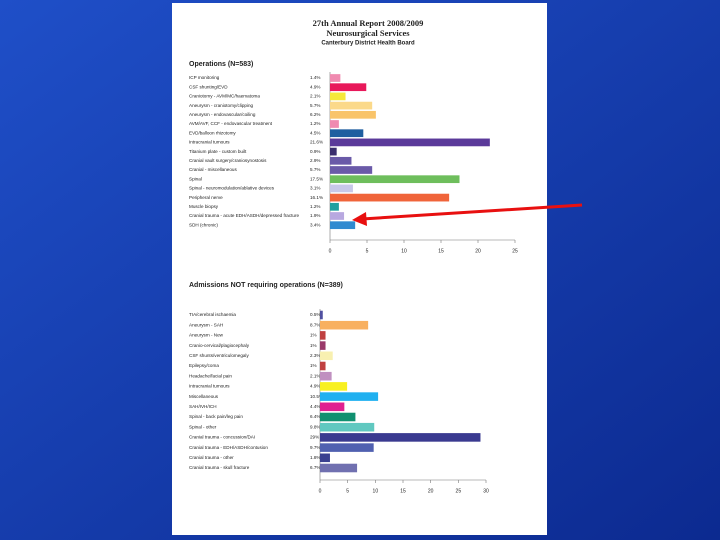 The width and height of the screenshot is (720, 540). Describe the element at coordinates (208, 86) in the screenshot. I see `category-label: CSF shunting/EVD` at that location.